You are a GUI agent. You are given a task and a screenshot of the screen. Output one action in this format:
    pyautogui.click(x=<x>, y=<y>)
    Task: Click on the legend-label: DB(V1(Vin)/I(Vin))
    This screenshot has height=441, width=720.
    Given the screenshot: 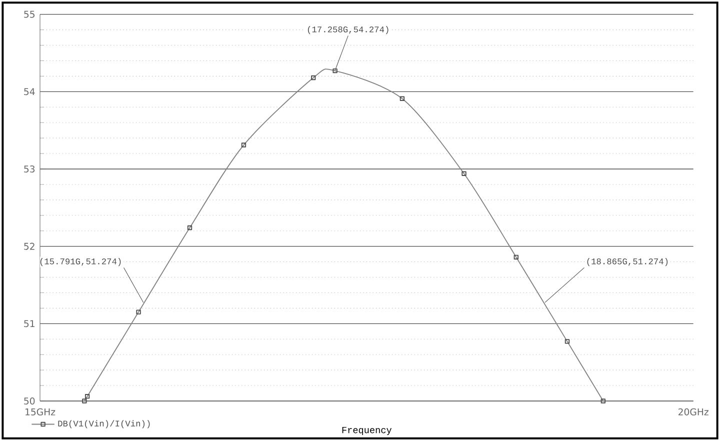 What is the action you would take?
    pyautogui.click(x=104, y=424)
    